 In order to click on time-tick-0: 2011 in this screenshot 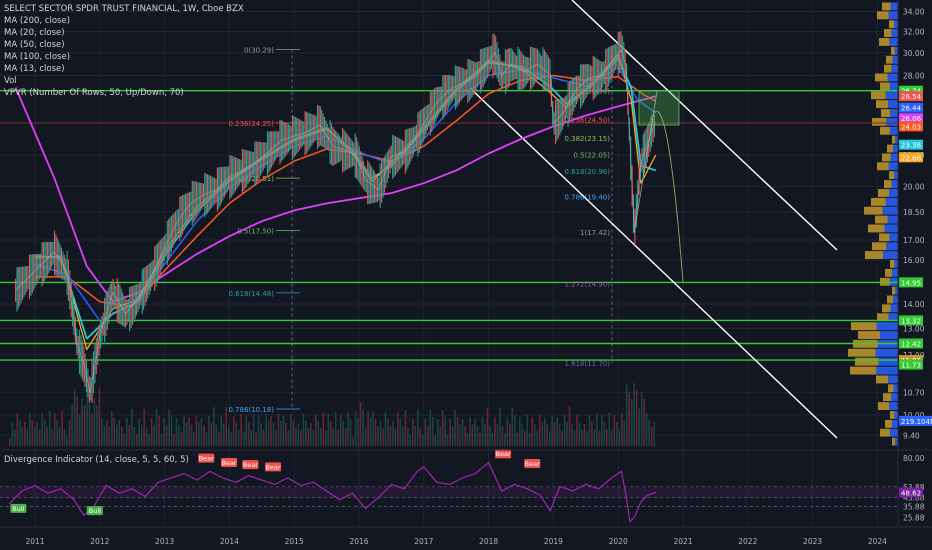, I will do `click(34, 541)`.